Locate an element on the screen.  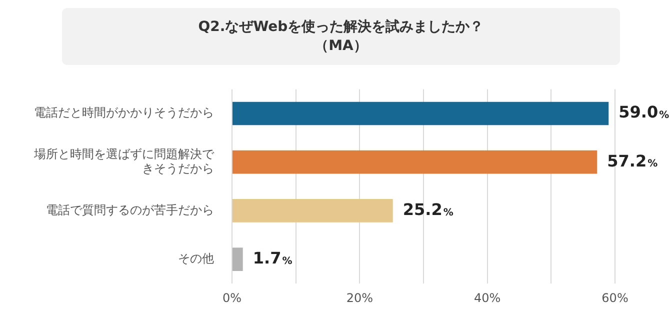
data-label: 59.0% is located at coordinates (644, 112).